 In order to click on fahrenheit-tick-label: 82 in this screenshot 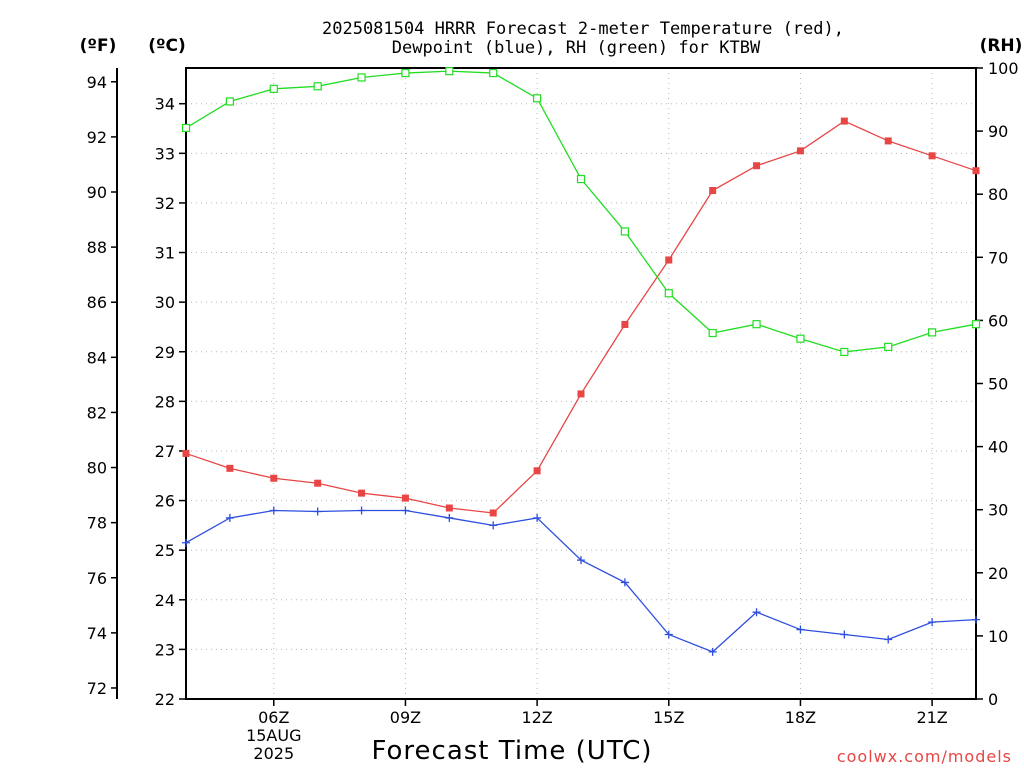, I will do `click(97, 412)`.